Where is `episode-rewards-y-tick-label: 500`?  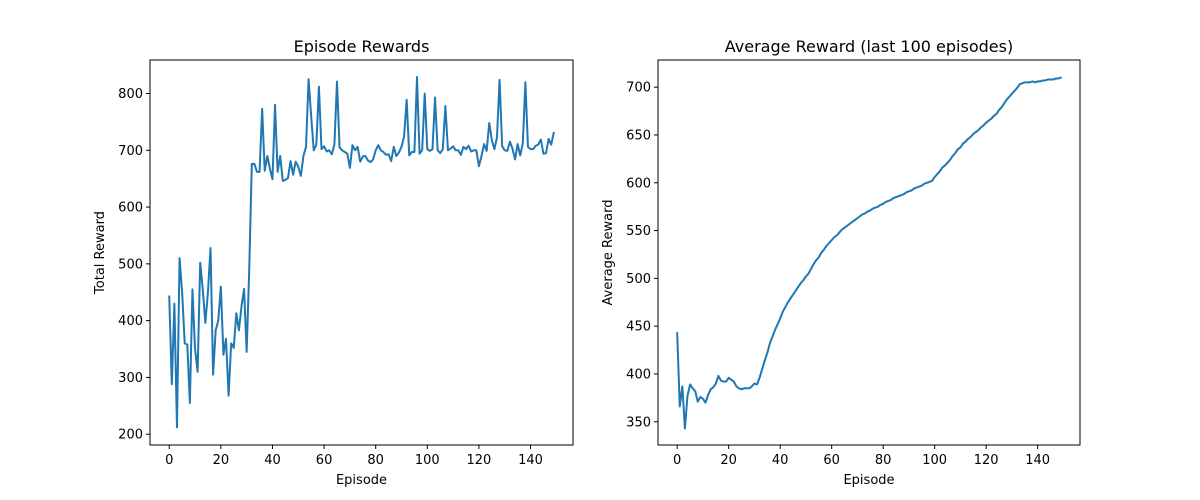 episode-rewards-y-tick-label: 500 is located at coordinates (130, 264).